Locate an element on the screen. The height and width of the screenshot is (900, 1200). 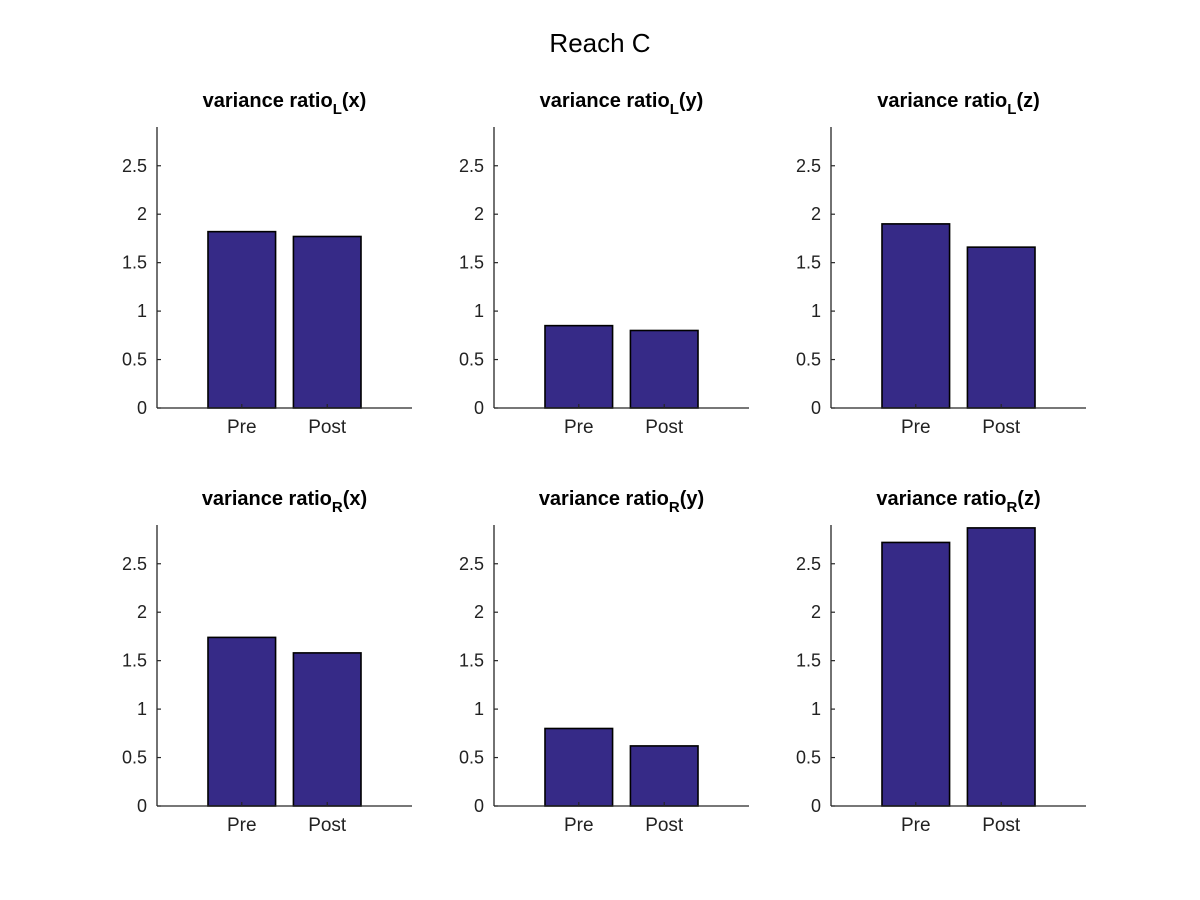
subplot-4: variance ratioR(x) 0 0.5 1 1.5 2 2.5 Pre Post is located at coordinates (267, 662).